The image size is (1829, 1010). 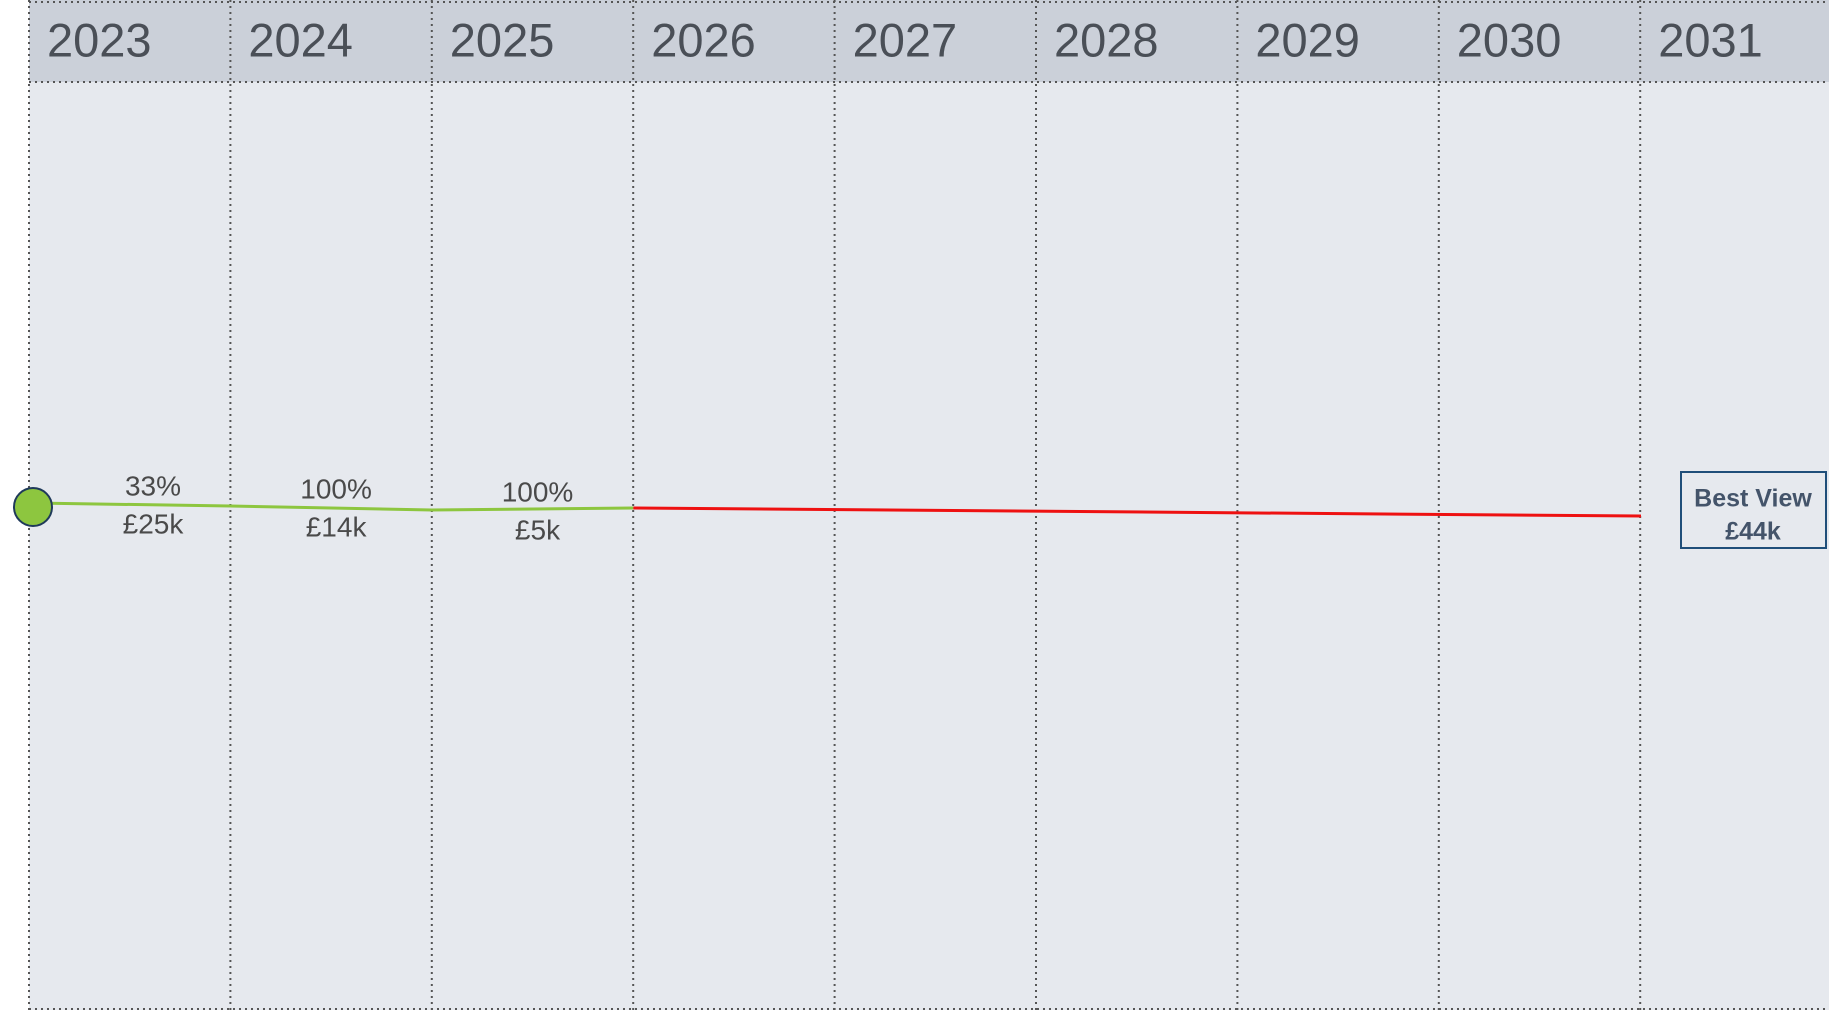 What do you see at coordinates (33, 507) in the screenshot?
I see `start-marker` at bounding box center [33, 507].